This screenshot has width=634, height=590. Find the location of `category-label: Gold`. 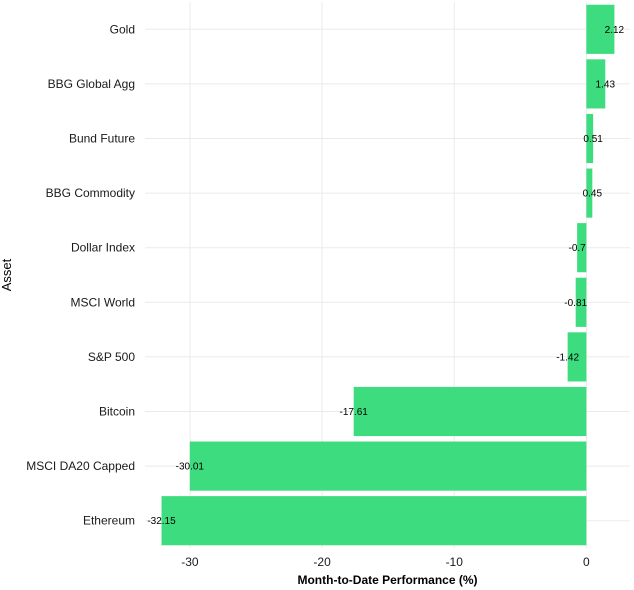

category-label: Gold is located at coordinates (122, 29).